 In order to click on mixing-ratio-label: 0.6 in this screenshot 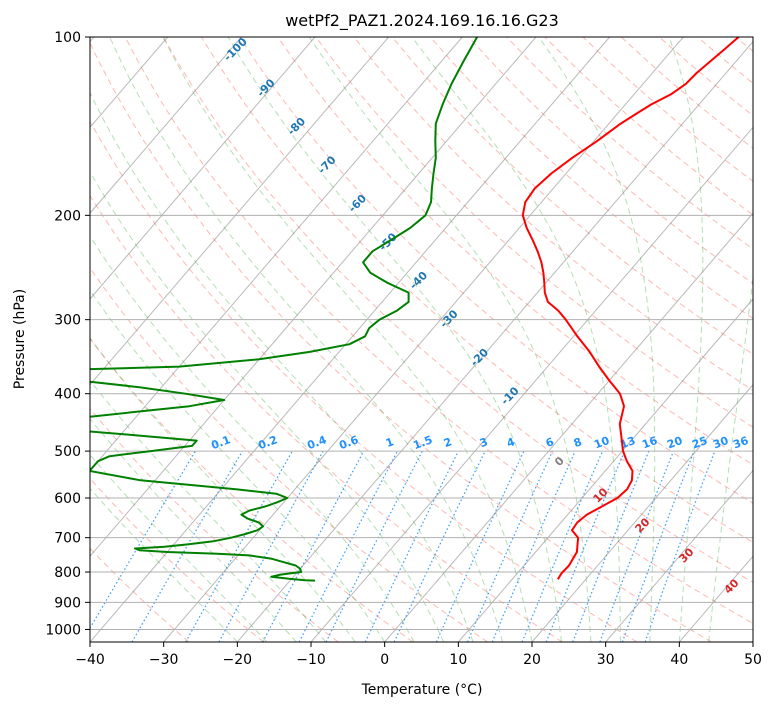, I will do `click(348, 442)`.